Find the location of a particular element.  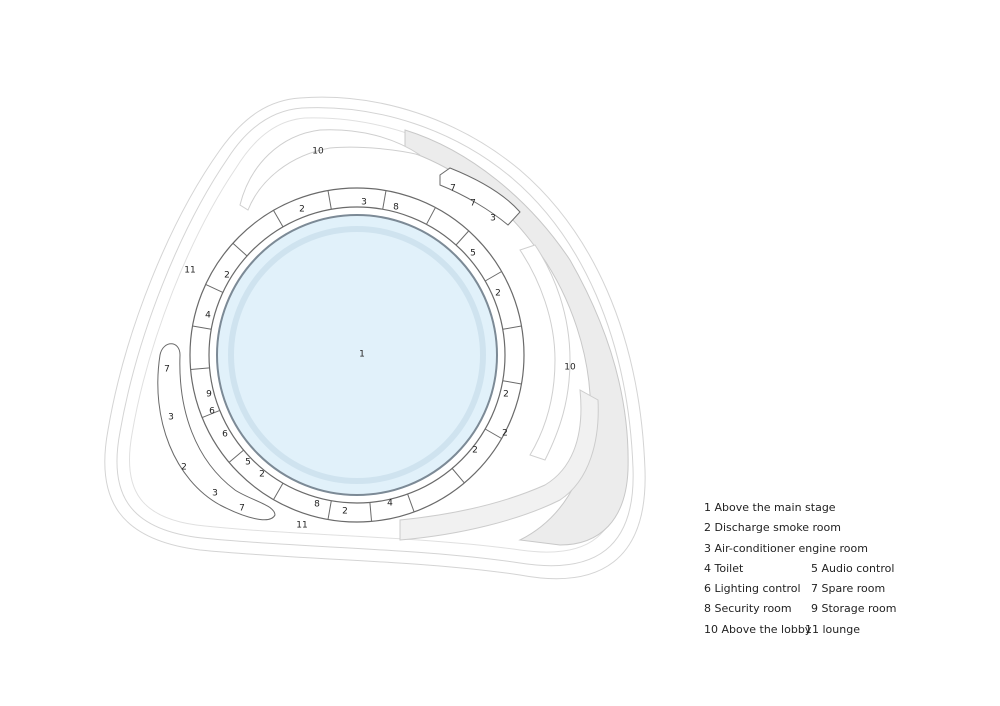

legend-item: 11 lounge is located at coordinates (832, 629).